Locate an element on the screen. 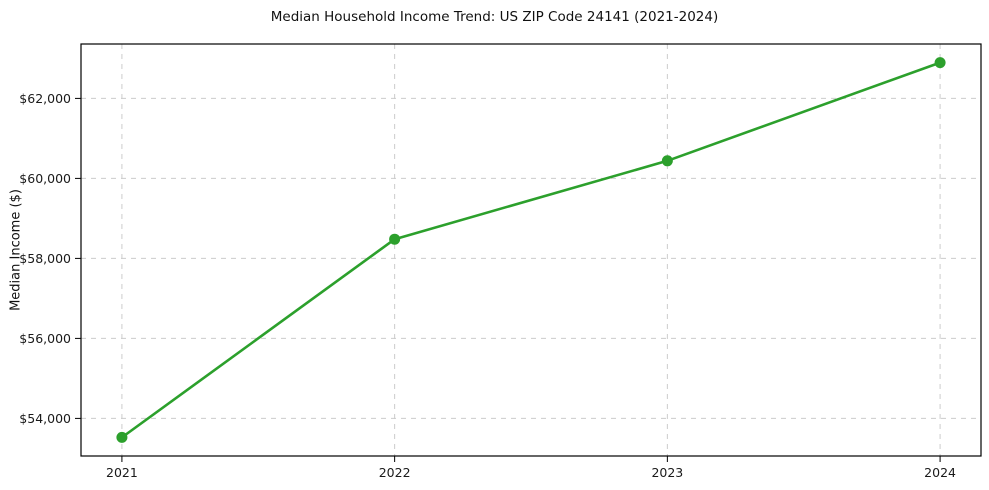  y-tick-label: $62,000 is located at coordinates (45, 98).